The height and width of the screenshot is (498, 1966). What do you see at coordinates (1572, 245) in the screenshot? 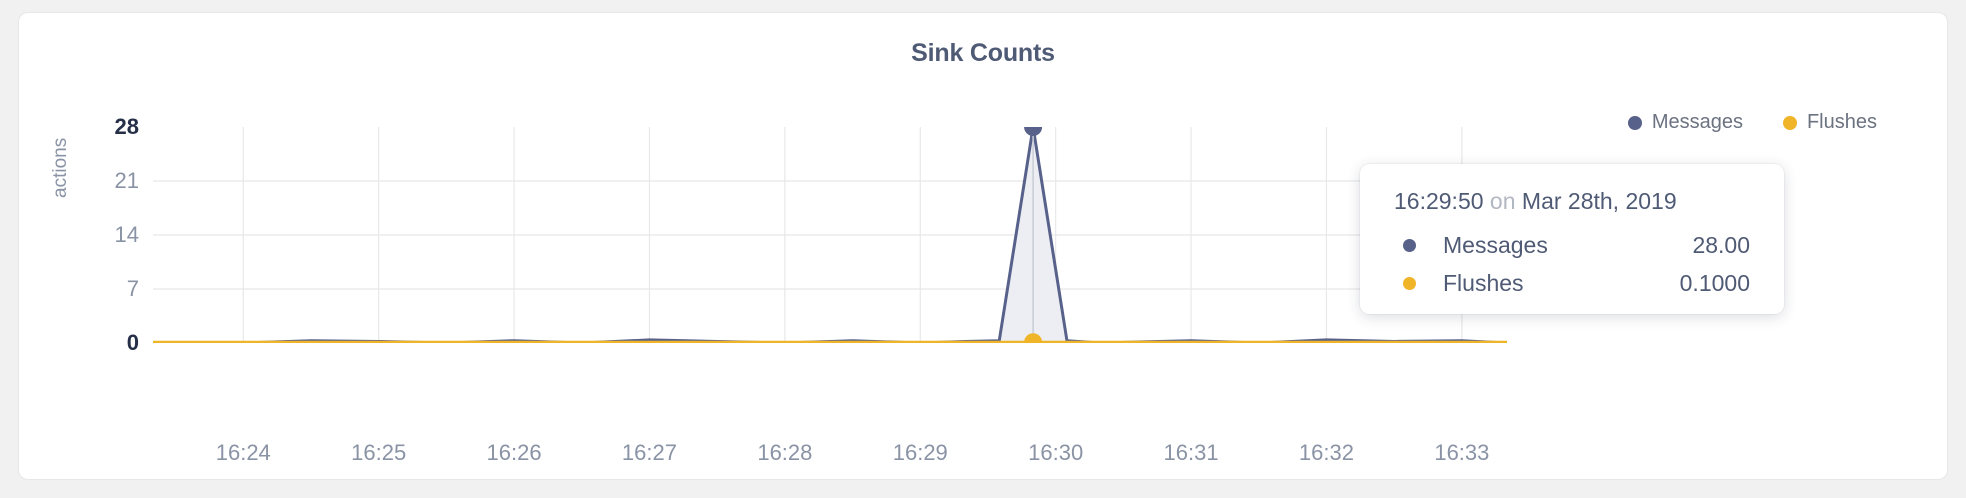
I see `tooltip-row-messages: Messages 28.00` at bounding box center [1572, 245].